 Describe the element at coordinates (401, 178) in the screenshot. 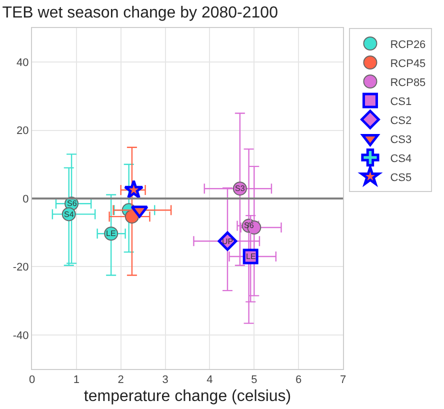

I see `legend-label: CS5` at that location.